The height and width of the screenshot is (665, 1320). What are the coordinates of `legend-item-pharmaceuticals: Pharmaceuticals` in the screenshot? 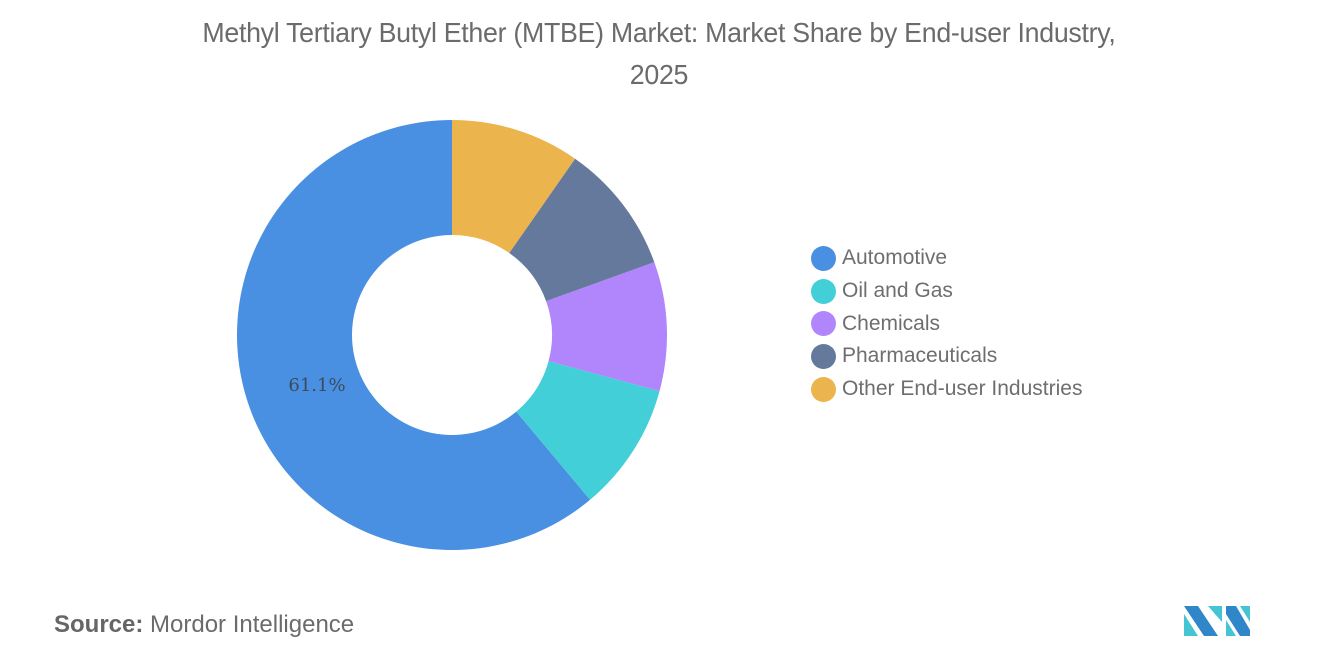 It's located at (946, 356).